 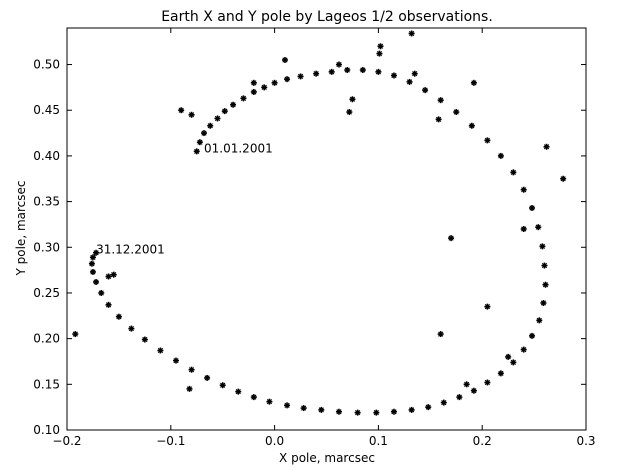 What do you see at coordinates (327, 458) in the screenshot?
I see `x-axis-label: X pole, marcsec` at bounding box center [327, 458].